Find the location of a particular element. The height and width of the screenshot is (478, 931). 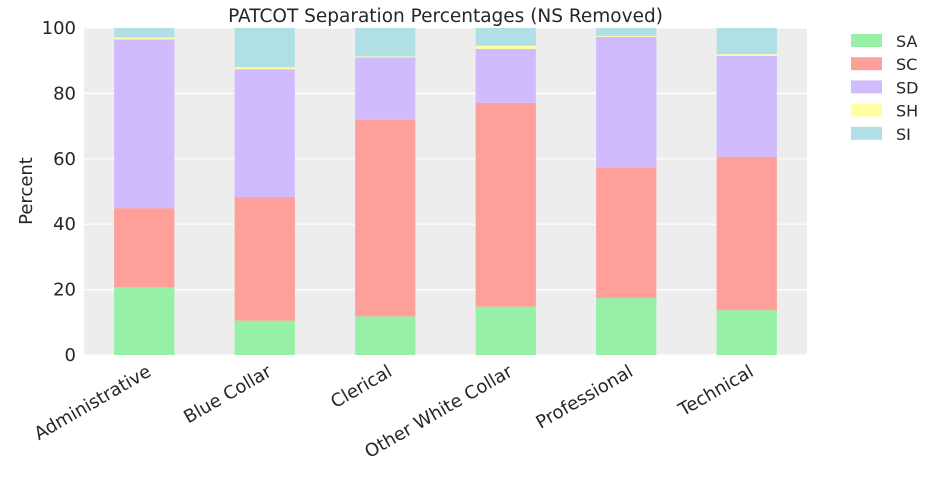

legend: SA SC SD SH SI is located at coordinates (884, 88).